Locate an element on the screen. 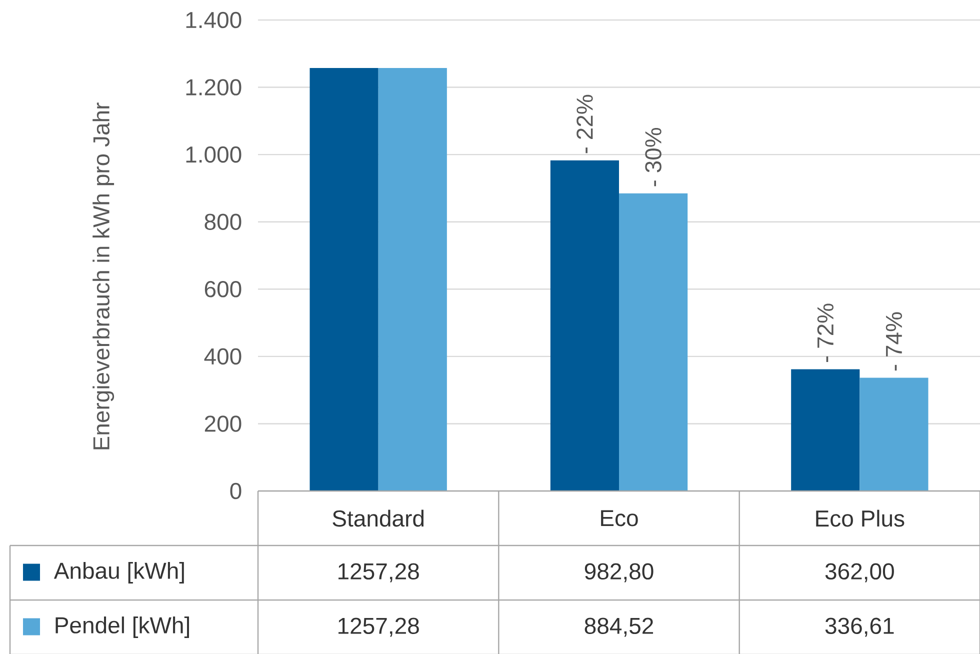 The height and width of the screenshot is (654, 980). data-label: 362,00 is located at coordinates (859, 572).